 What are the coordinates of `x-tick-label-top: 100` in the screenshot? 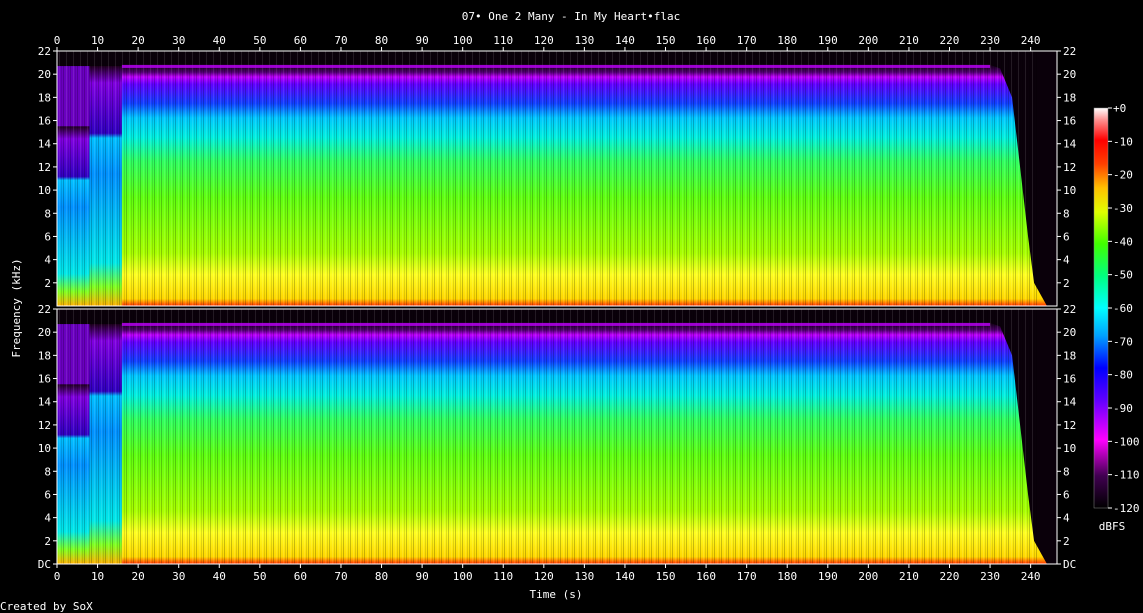 It's located at (463, 40).